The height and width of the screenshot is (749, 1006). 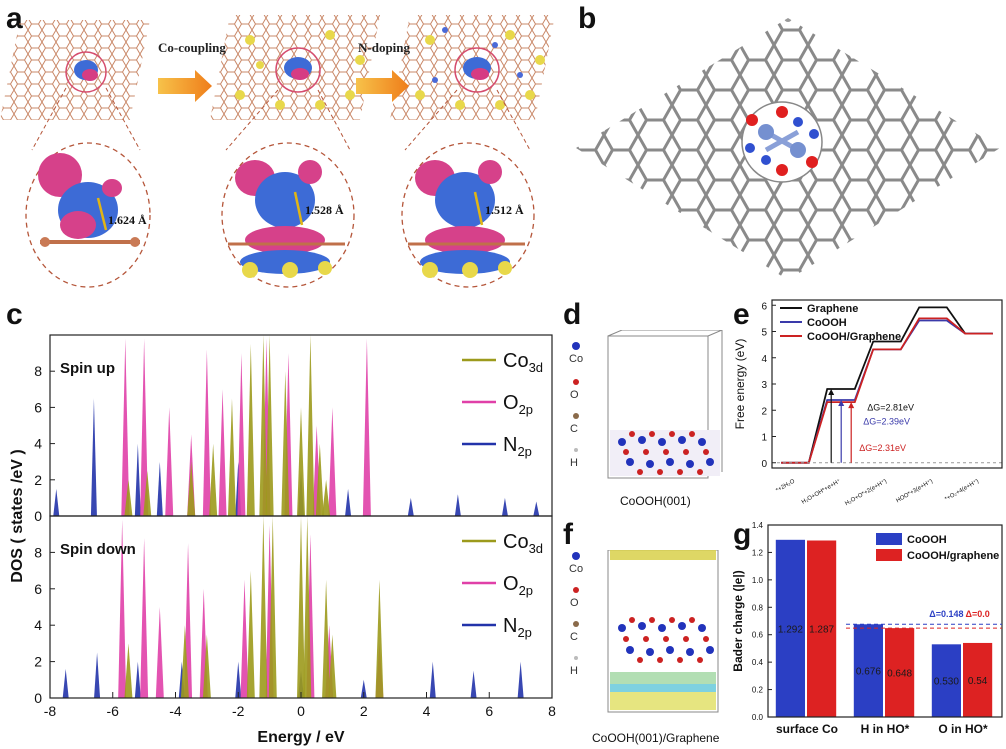 I want to click on bader-frame, so click(x=885, y=621).